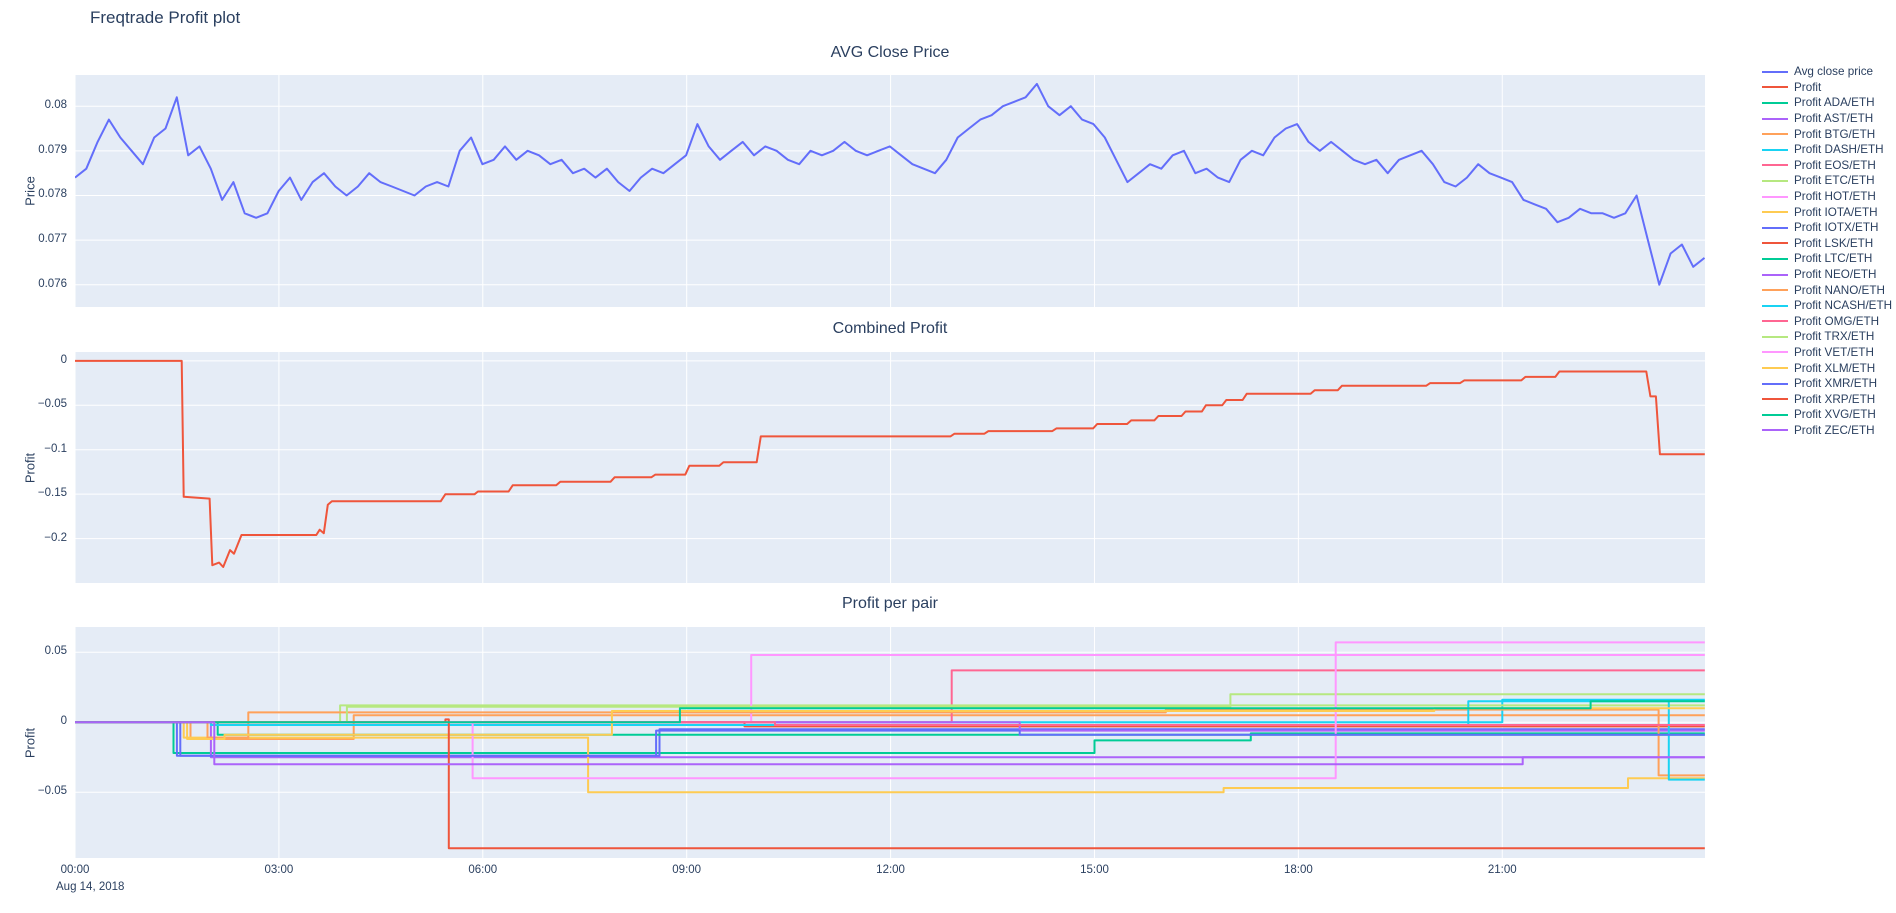 The width and height of the screenshot is (1896, 913). Describe the element at coordinates (1836, 228) in the screenshot. I see `legend-item-label: Profit IOTX/ETH` at that location.